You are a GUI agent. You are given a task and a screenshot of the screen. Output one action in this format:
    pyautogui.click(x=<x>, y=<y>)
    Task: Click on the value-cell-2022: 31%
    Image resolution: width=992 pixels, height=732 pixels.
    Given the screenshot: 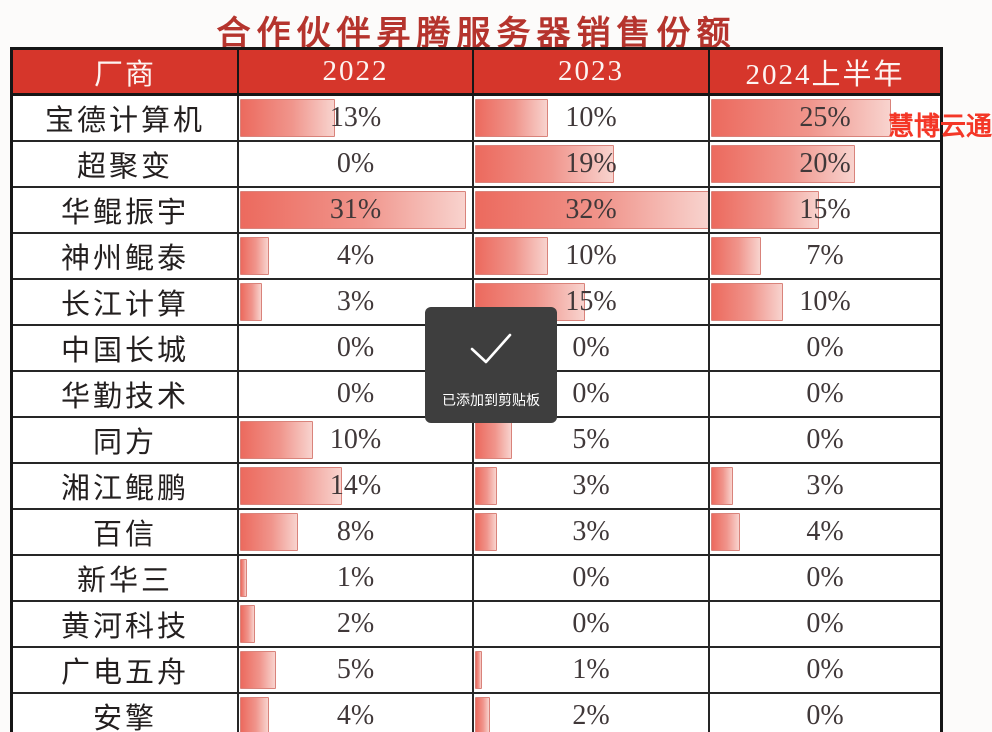 What is the action you would take?
    pyautogui.click(x=354, y=210)
    